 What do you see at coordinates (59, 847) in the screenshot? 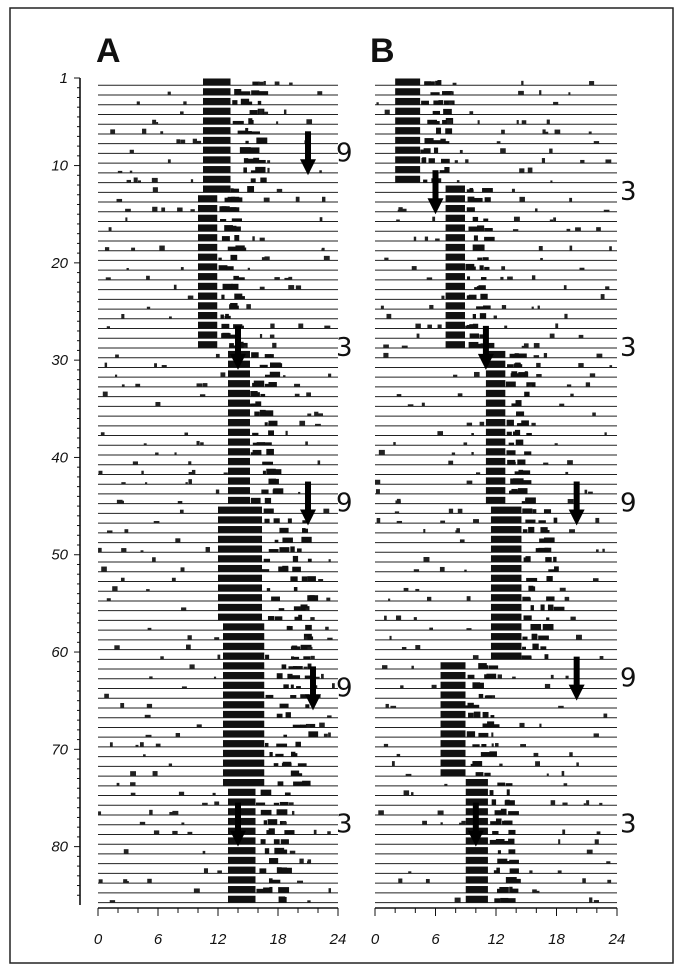
I see `y-tick-label: 80` at bounding box center [59, 847].